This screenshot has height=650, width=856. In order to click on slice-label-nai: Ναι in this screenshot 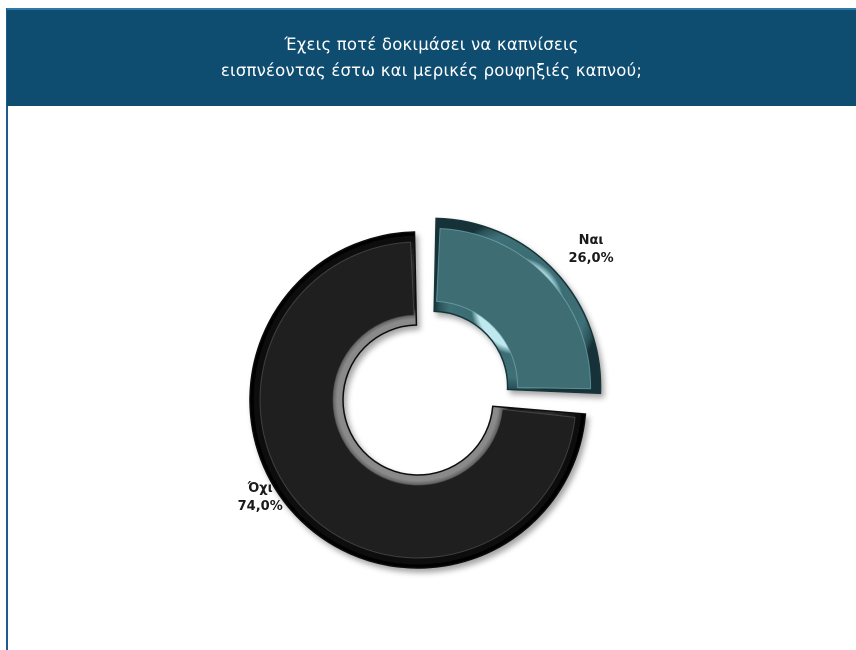, I will do `click(591, 240)`.